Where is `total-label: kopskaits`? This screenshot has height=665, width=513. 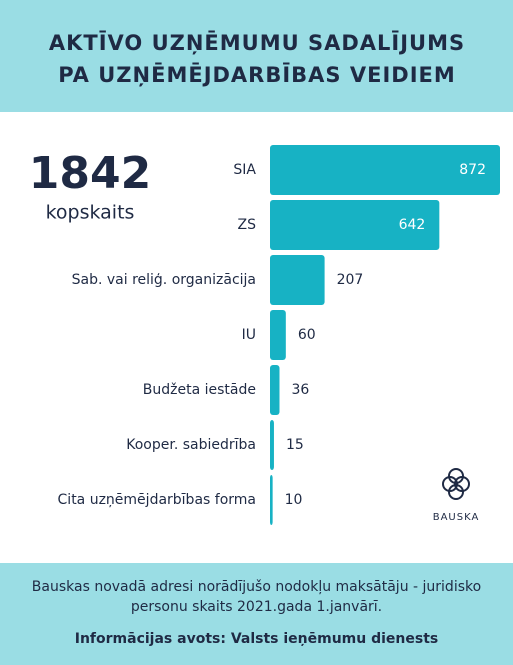
total-label: kopskaits is located at coordinates (90, 213).